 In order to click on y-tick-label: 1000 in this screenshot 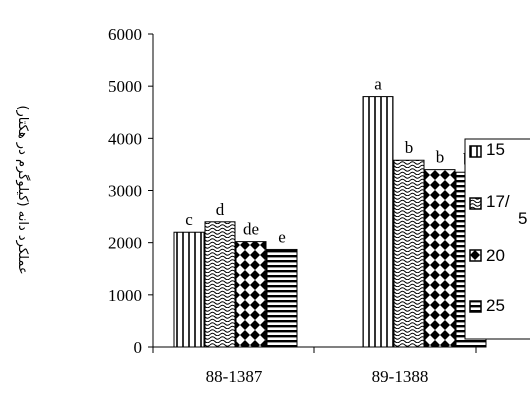, I will do `click(125, 295)`.